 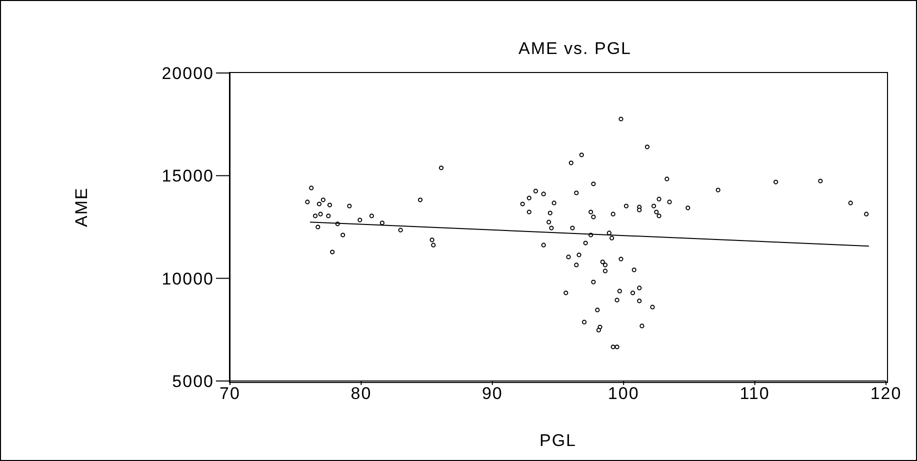 I want to click on y-tick-label: 10000, so click(x=188, y=278).